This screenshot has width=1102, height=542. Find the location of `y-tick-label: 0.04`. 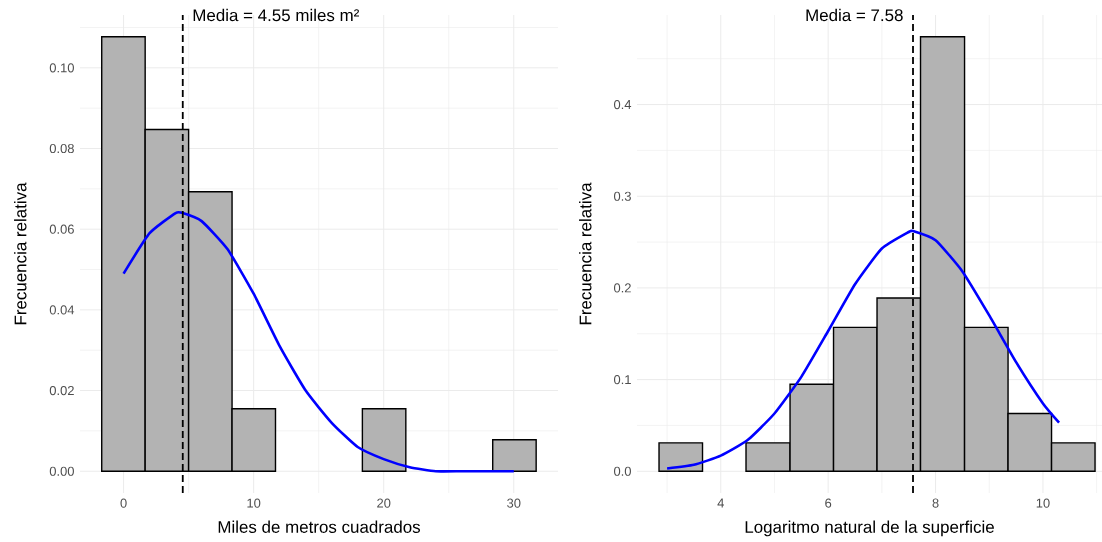

y-tick-label: 0.04 is located at coordinates (62, 310).